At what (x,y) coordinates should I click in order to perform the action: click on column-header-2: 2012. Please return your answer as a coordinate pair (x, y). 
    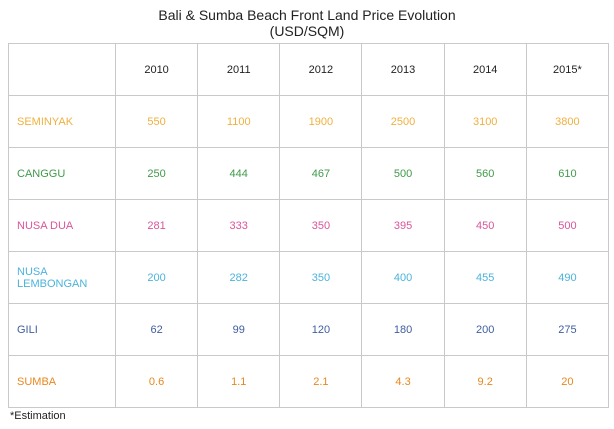
    Looking at the image, I should click on (321, 69).